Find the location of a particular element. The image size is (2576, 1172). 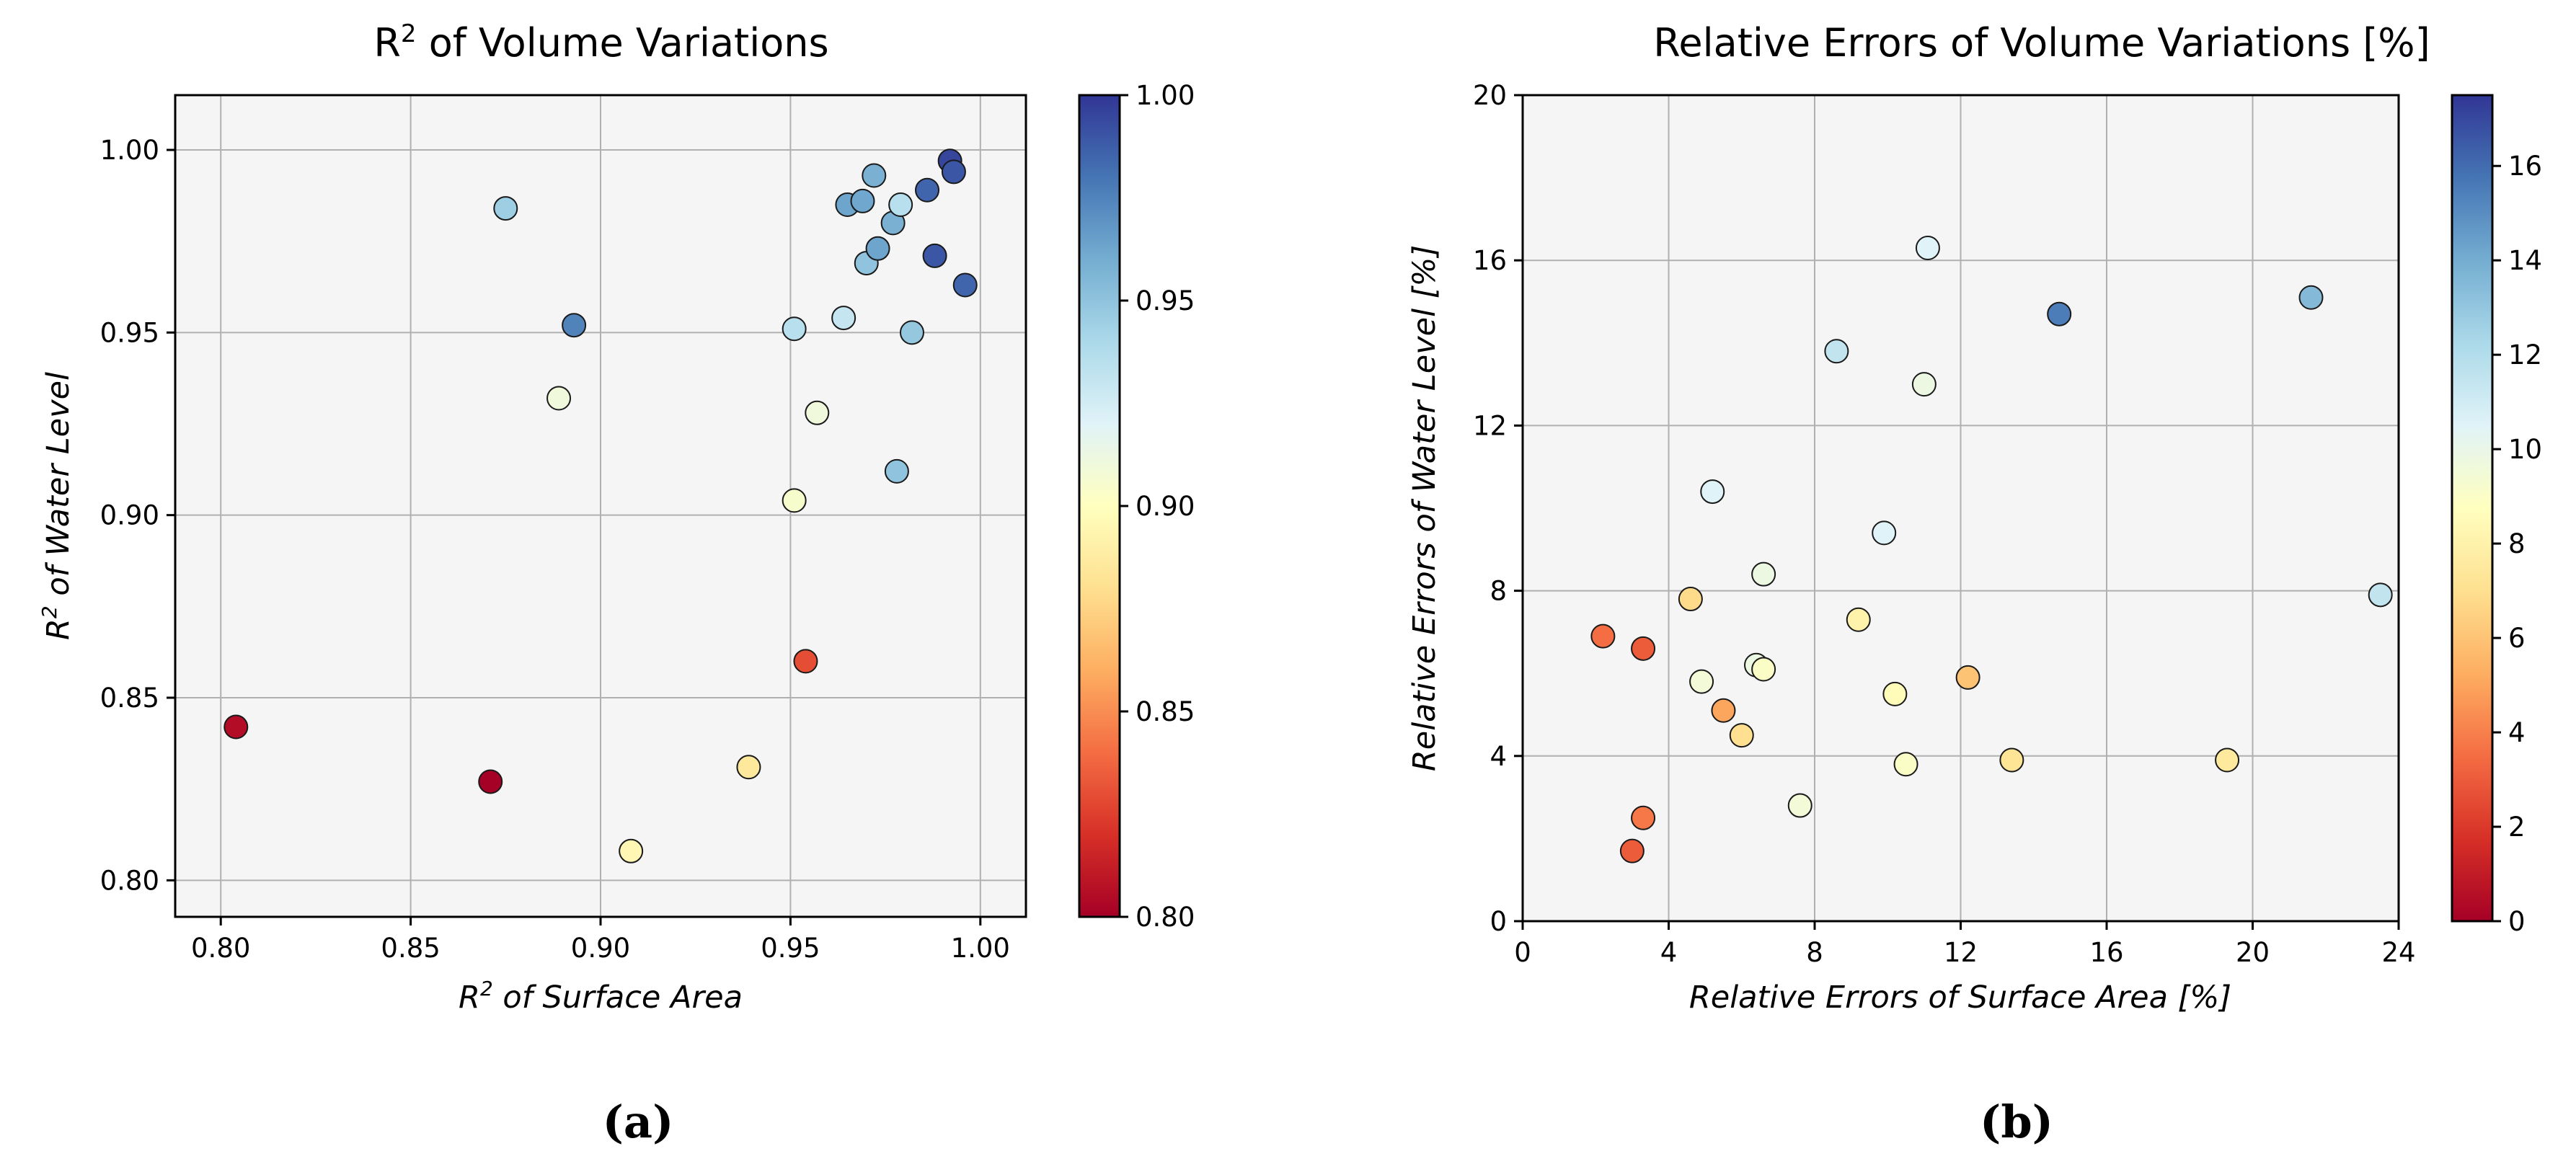

y-tick-label: 20 is located at coordinates (1490, 96).